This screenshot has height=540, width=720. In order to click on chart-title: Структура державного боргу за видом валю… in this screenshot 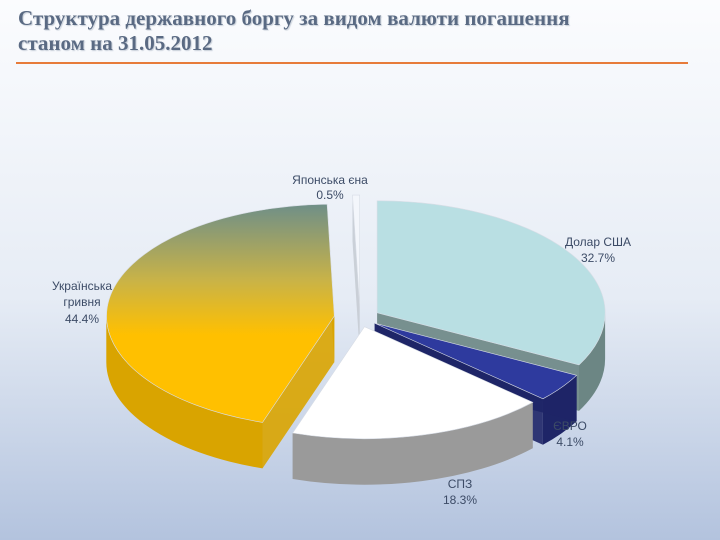, I will do `click(358, 31)`.